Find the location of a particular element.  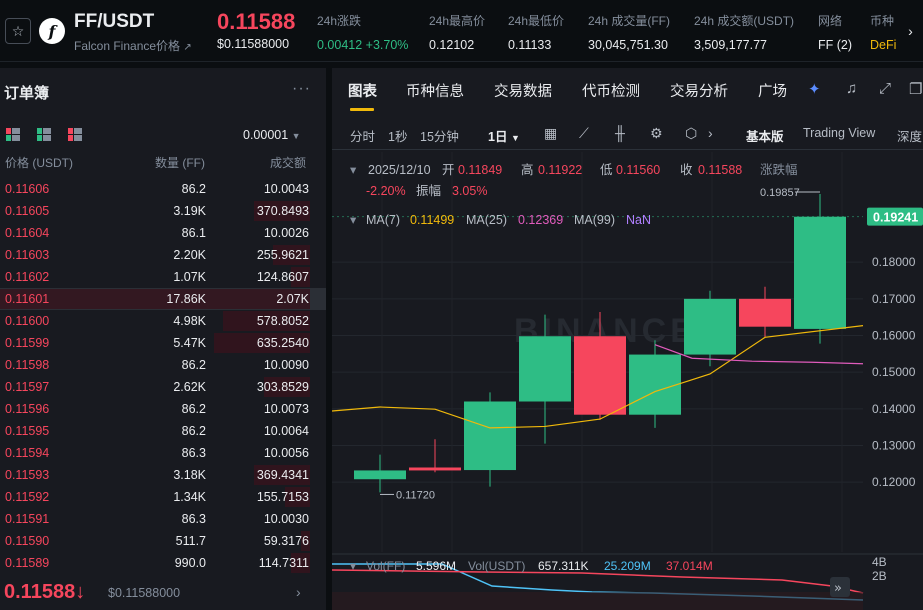

more-options-icon: ··· is located at coordinates (301, 88).